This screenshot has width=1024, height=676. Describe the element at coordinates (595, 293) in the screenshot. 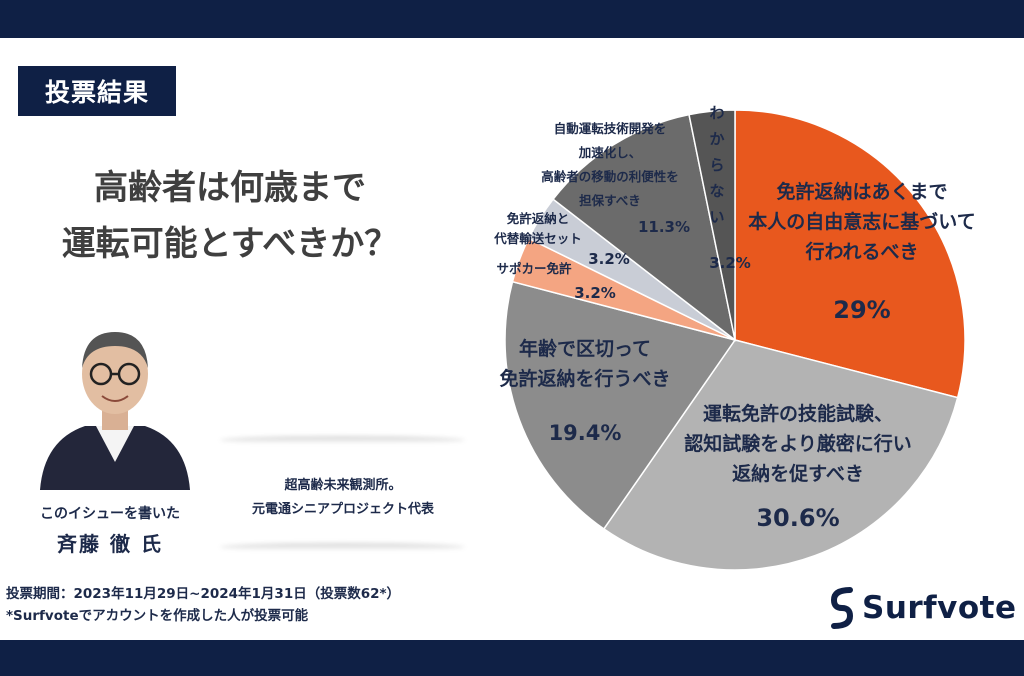

I see `slice-value-3: 3.2%` at that location.